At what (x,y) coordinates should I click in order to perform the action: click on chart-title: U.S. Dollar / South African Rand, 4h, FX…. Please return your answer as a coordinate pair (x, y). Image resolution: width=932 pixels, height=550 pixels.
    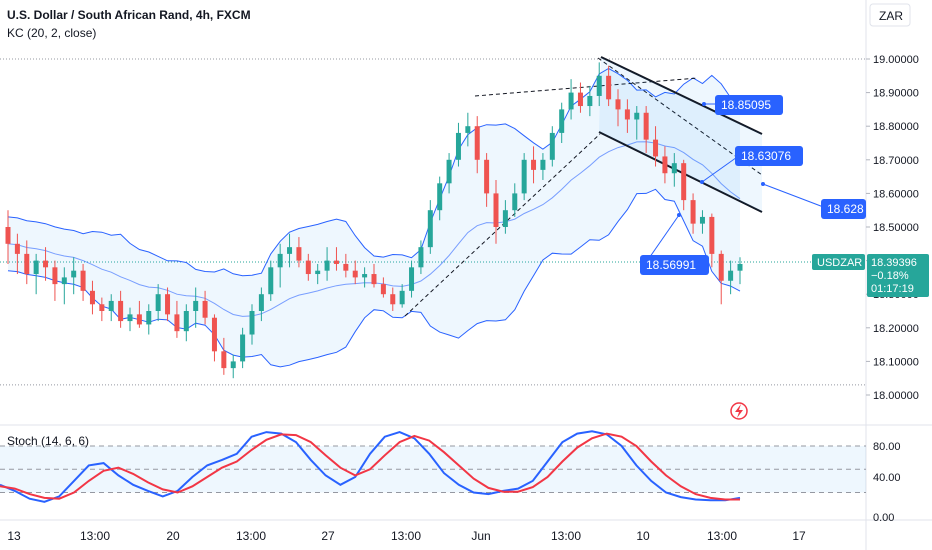
    Looking at the image, I should click on (129, 15).